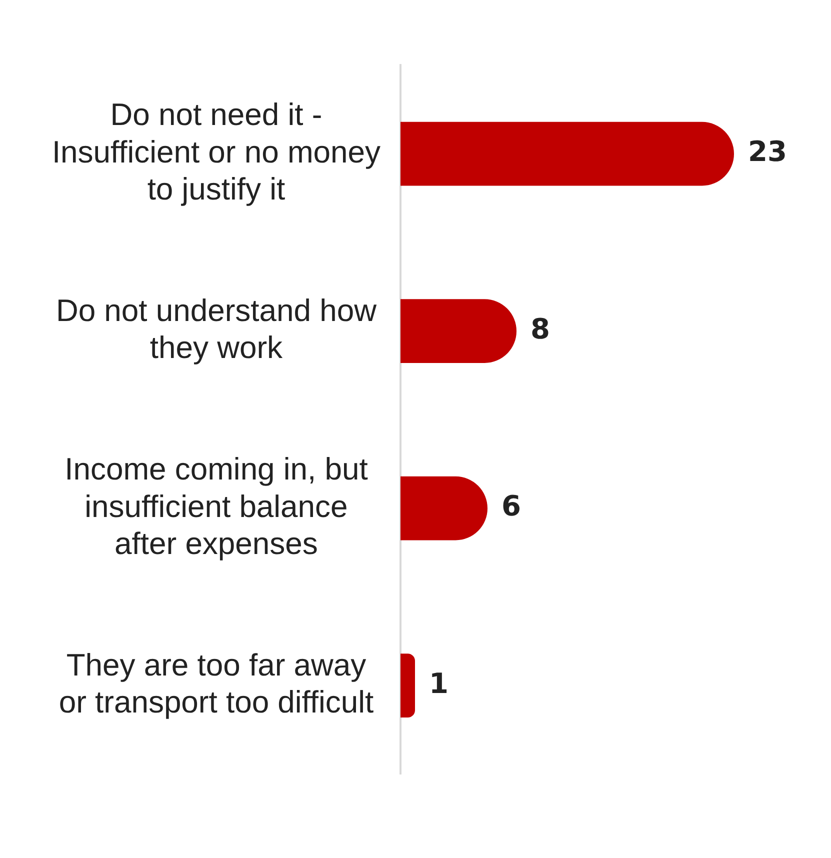 The width and height of the screenshot is (831, 858). Describe the element at coordinates (216, 152) in the screenshot. I see `y-tick-label: Do not need it - Insufficient or no money to justify it` at that location.